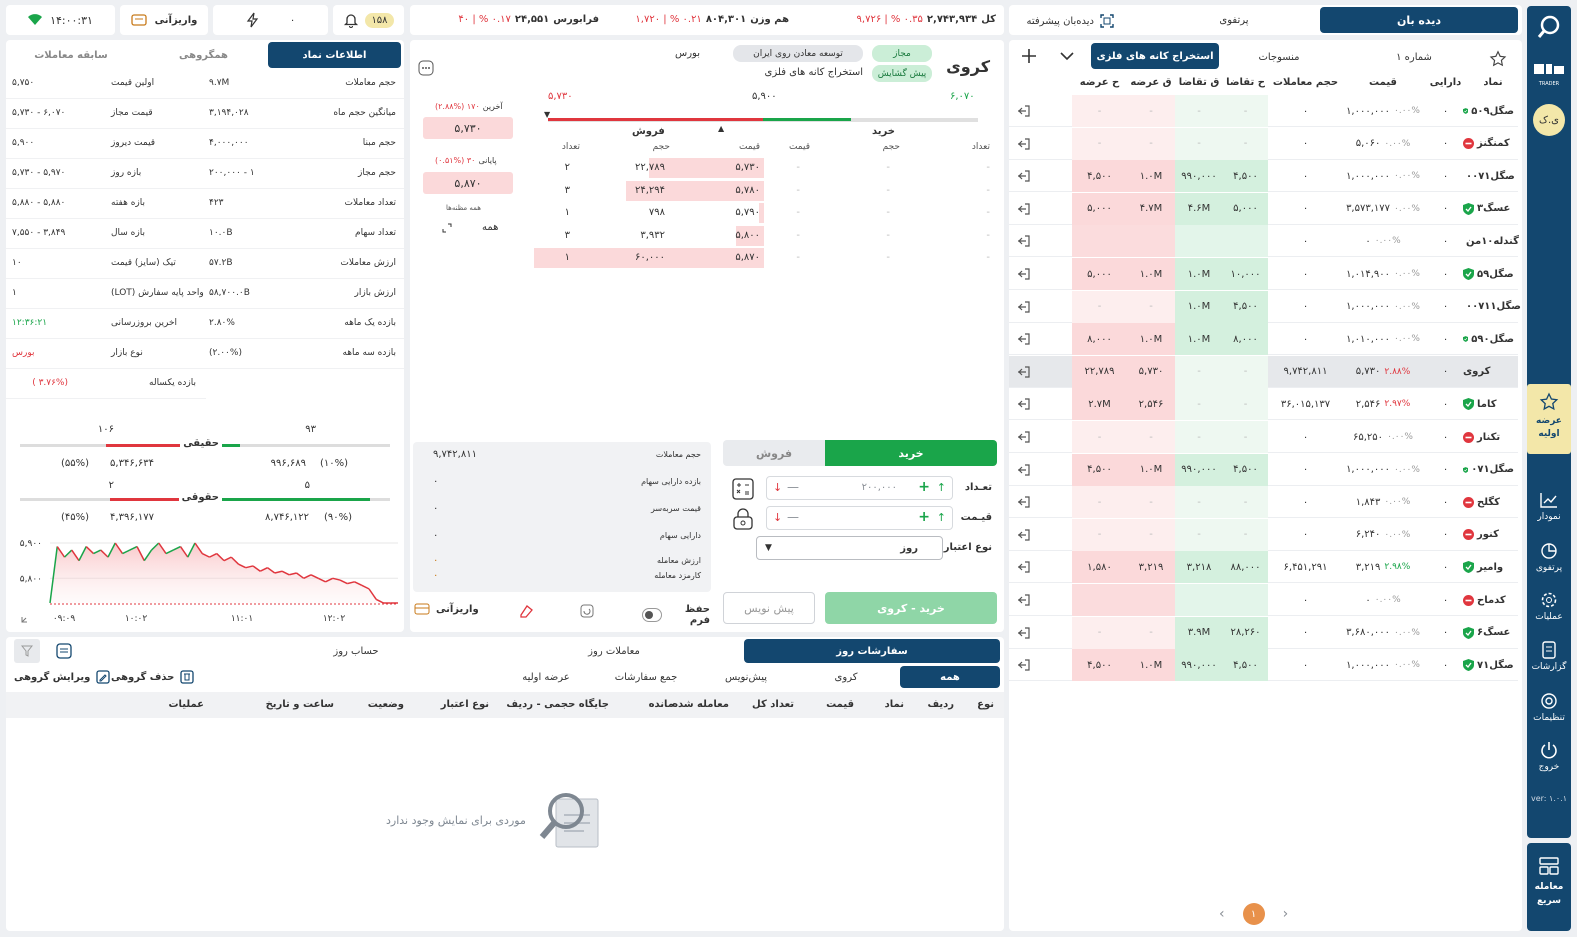 This screenshot has width=1577, height=937. I want to click on favorite-star-button, so click(1498, 59).